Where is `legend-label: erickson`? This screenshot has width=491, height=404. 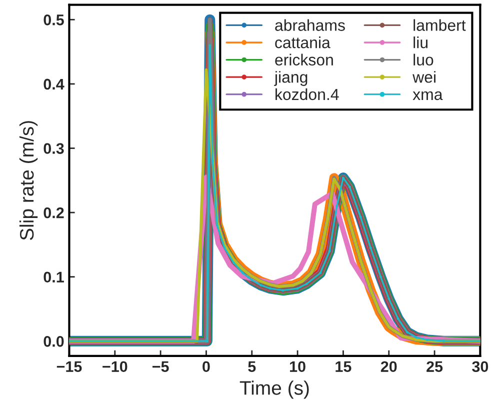 legend-label: erickson is located at coordinates (304, 60).